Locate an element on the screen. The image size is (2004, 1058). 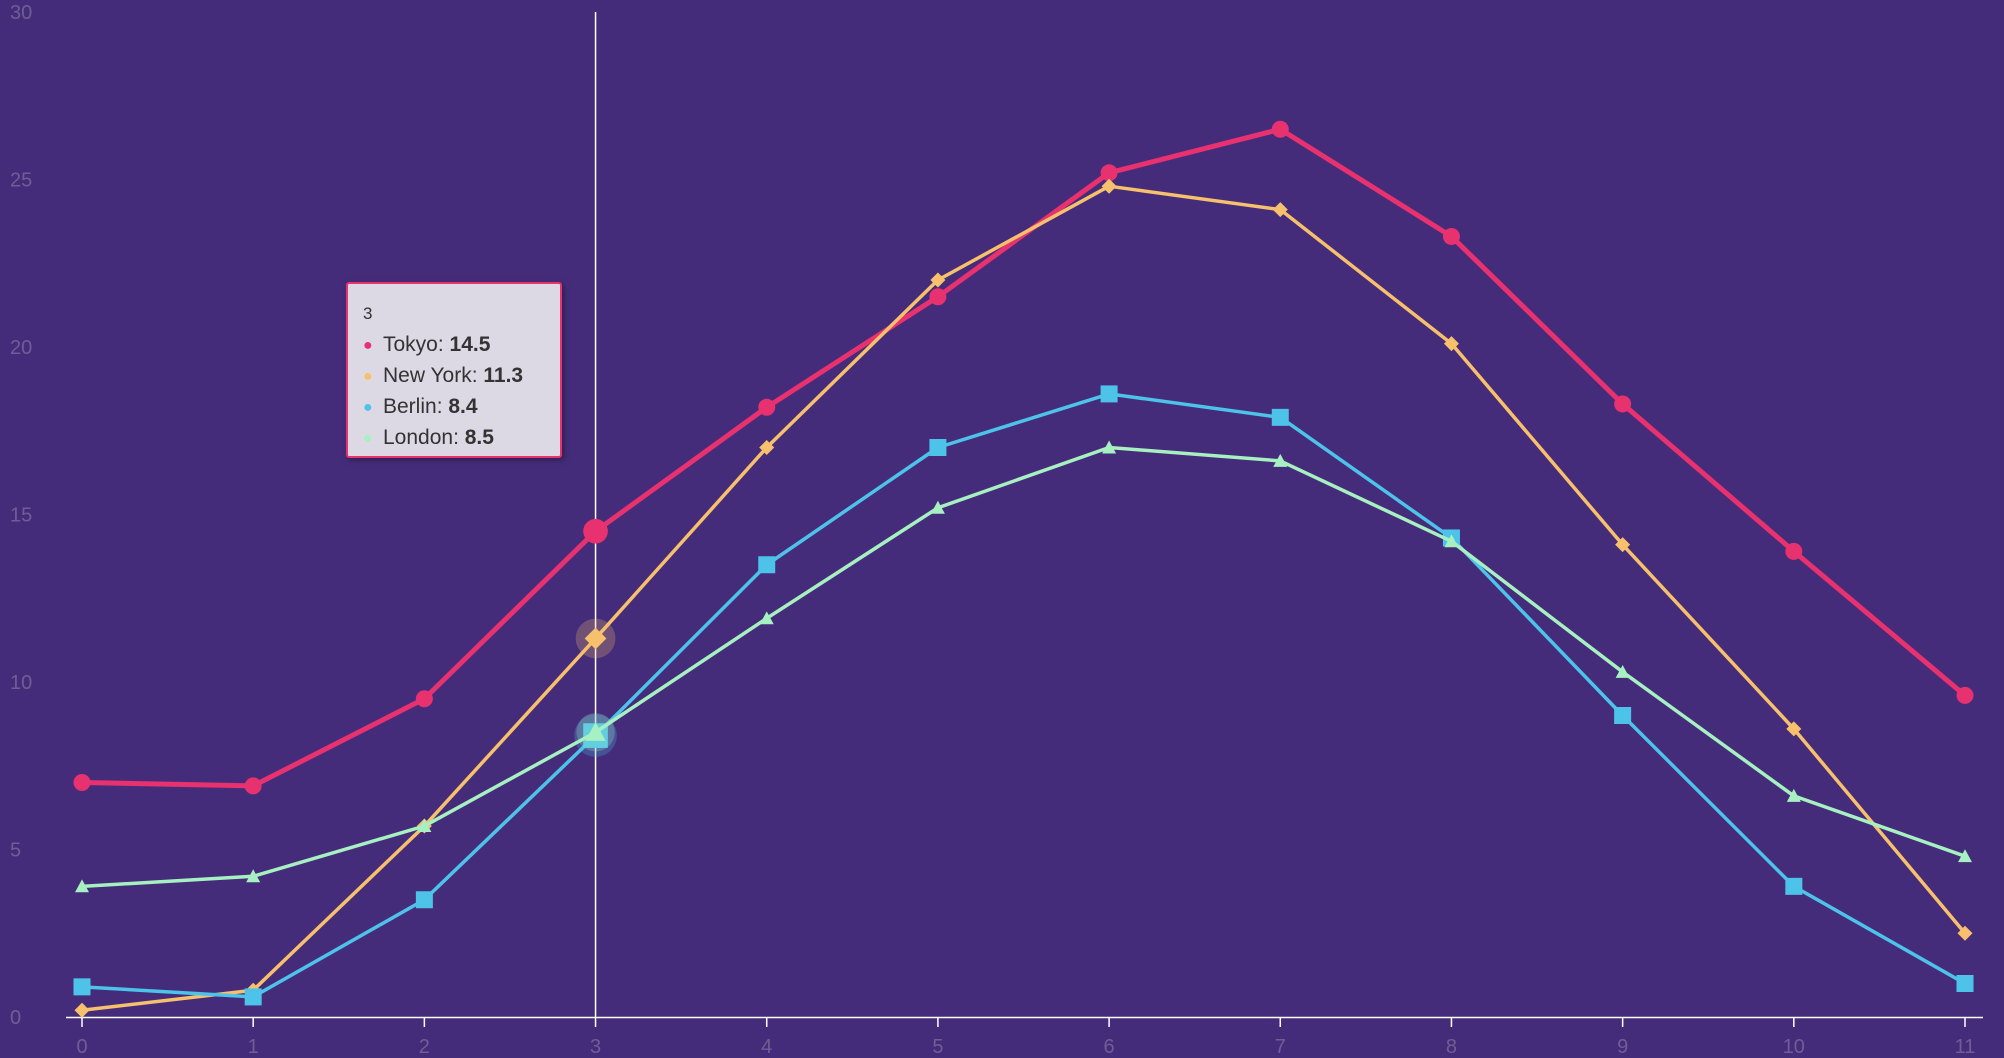
tooltip-row-tokyo: ● Tokyo: 14.5 is located at coordinates (461, 345).